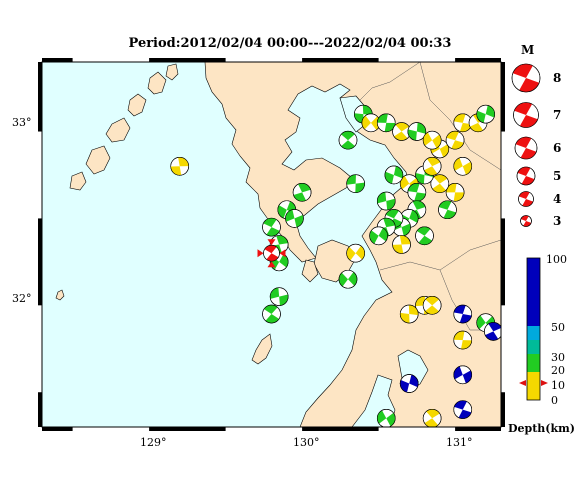 This screenshot has width=580, height=500. Describe the element at coordinates (262, 349) in the screenshot. I see `koshiki-island` at that location.